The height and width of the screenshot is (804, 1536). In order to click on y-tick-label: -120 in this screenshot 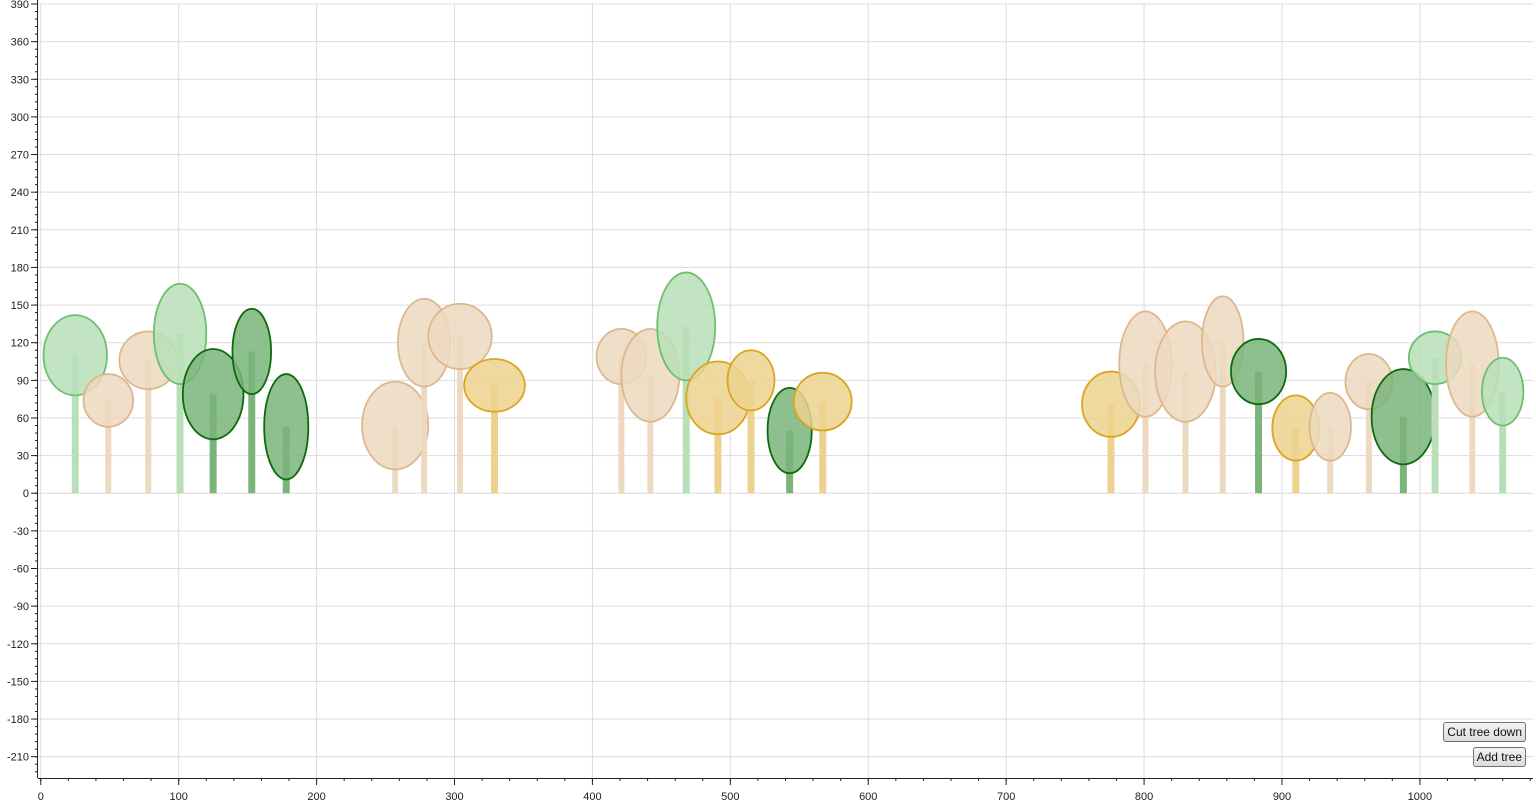, I will do `click(18, 645)`.